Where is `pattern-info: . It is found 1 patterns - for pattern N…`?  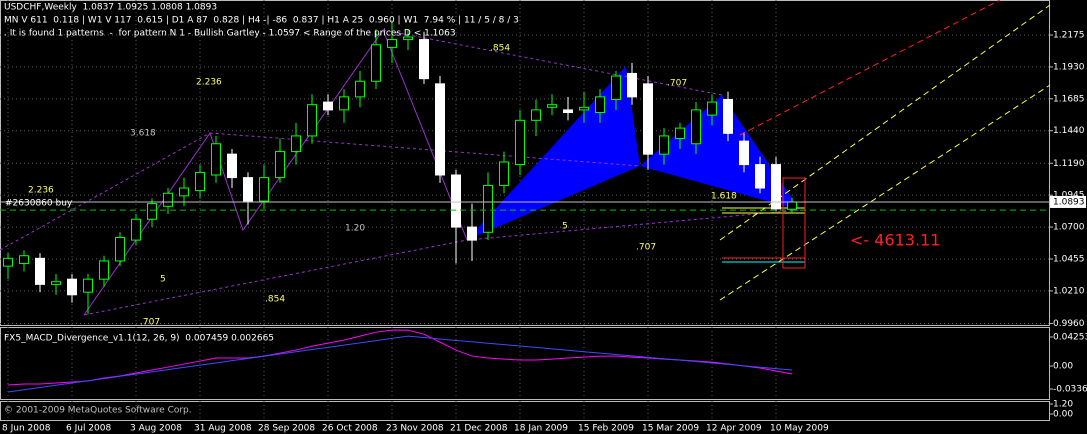
pattern-info: . It is found 1 patterns - for pattern N… is located at coordinates (230, 34).